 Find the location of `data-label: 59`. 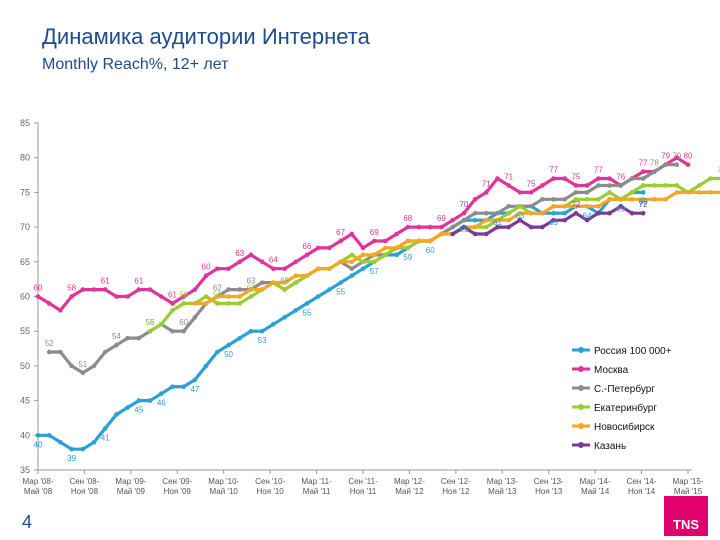

data-label: 59 is located at coordinates (407, 257).